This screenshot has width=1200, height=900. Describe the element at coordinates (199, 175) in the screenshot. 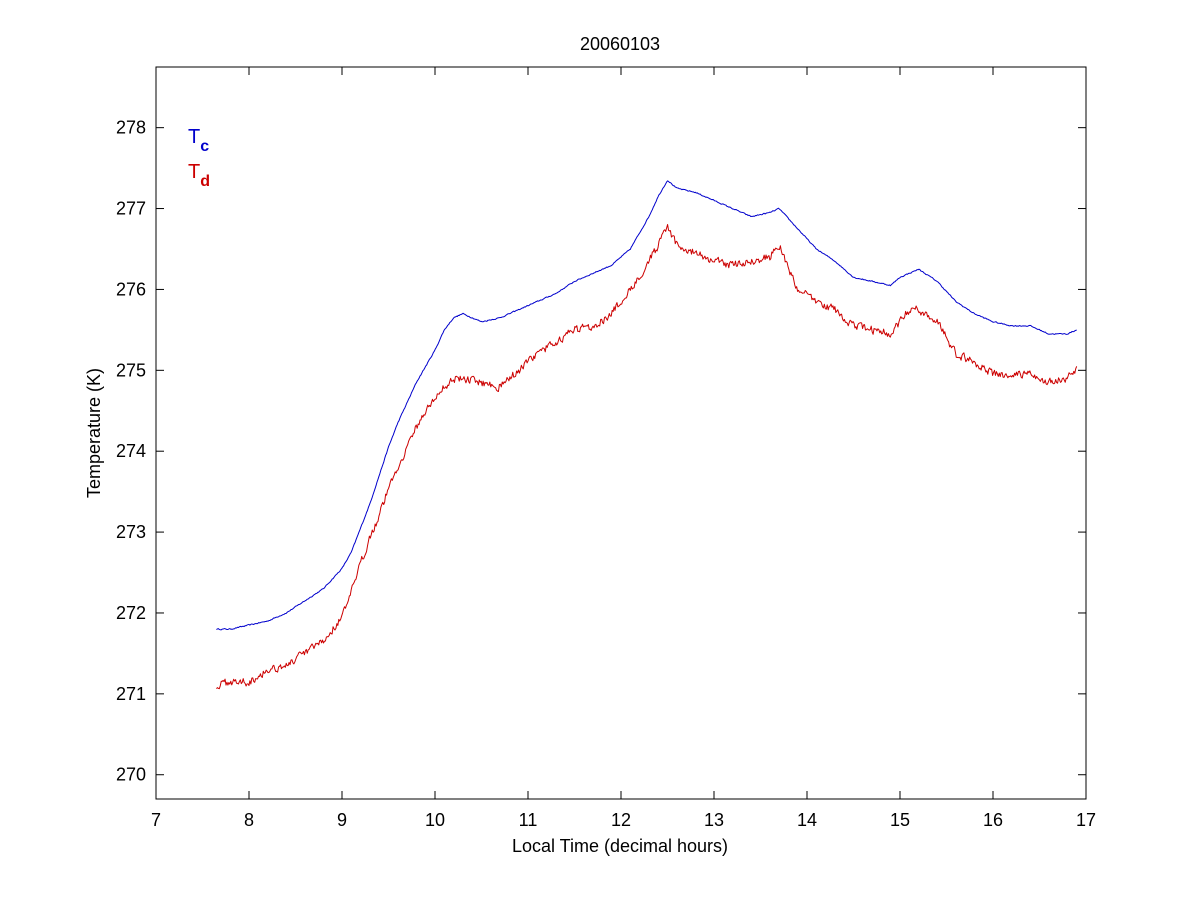

I see `legend-label-td: Td` at that location.